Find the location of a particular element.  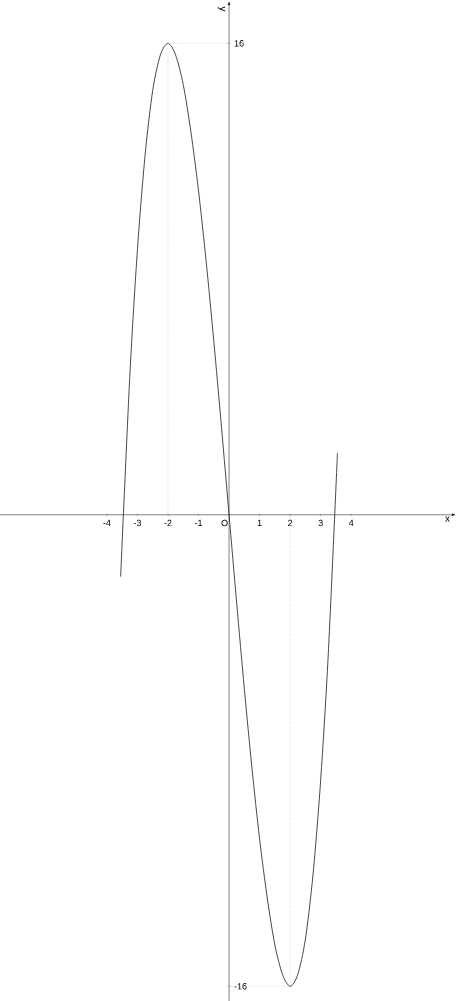

x-axis-title: x is located at coordinates (447, 519).